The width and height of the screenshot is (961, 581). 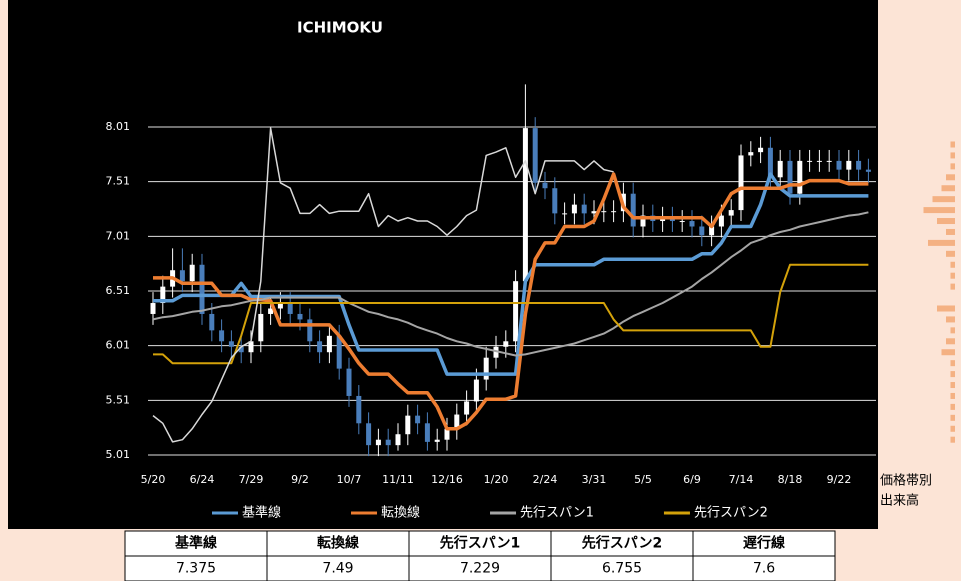 What do you see at coordinates (118, 181) in the screenshot?
I see `y-tick-label: 7.51` at bounding box center [118, 181].